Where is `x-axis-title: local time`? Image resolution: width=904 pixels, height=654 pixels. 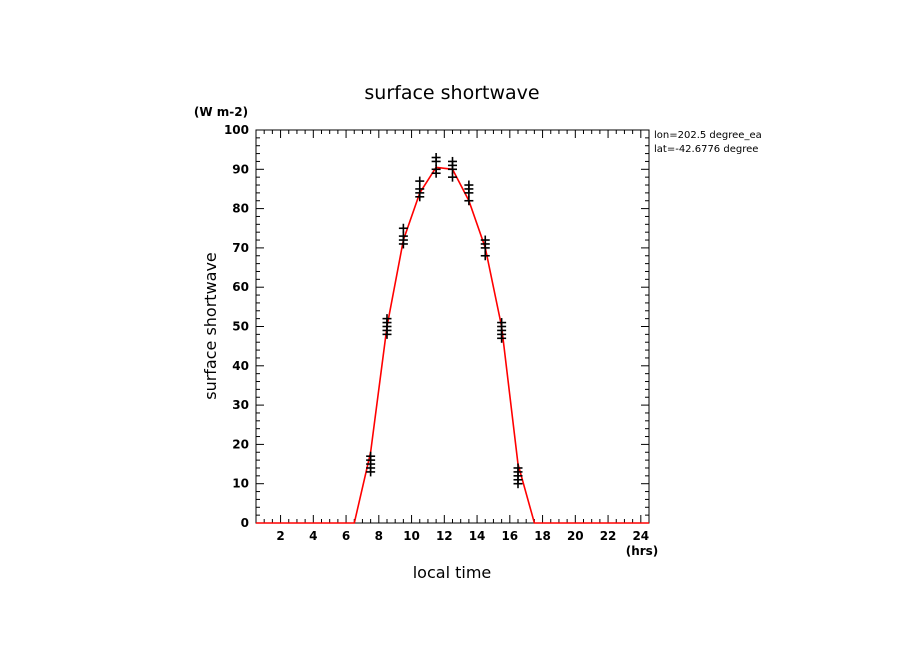
x-axis-title: local time is located at coordinates (452, 572).